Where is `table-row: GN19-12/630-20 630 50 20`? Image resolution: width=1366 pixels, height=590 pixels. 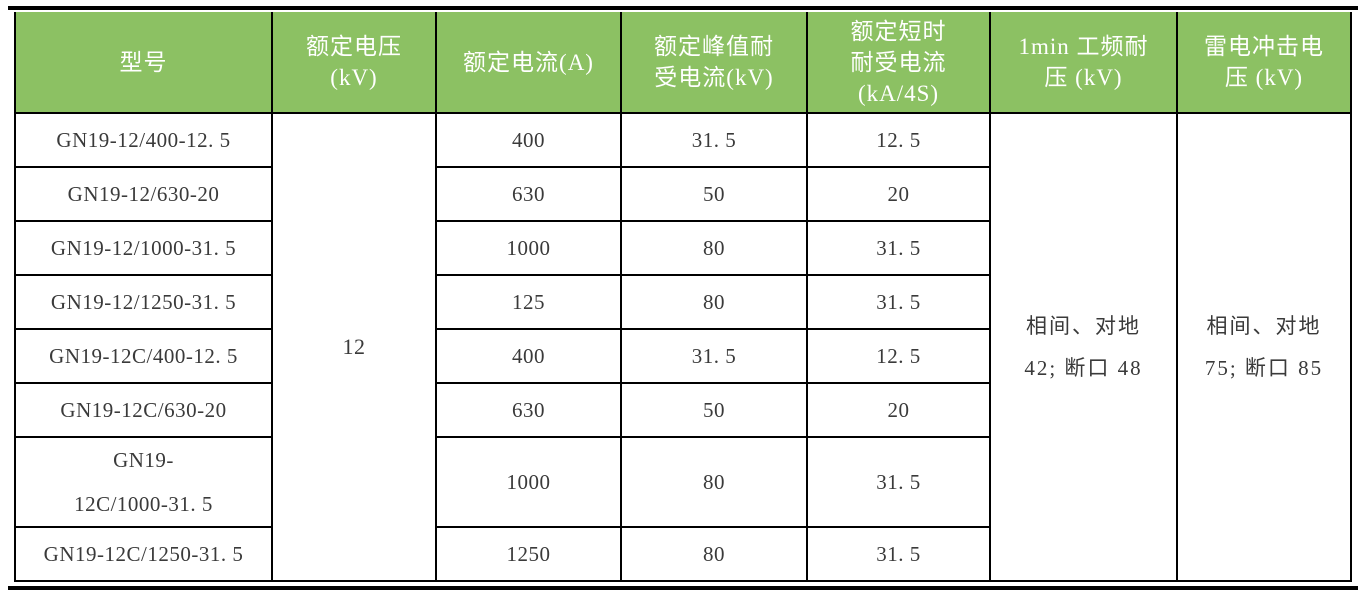
table-row: GN19-12/630-20 630 50 20 is located at coordinates (682, 194).